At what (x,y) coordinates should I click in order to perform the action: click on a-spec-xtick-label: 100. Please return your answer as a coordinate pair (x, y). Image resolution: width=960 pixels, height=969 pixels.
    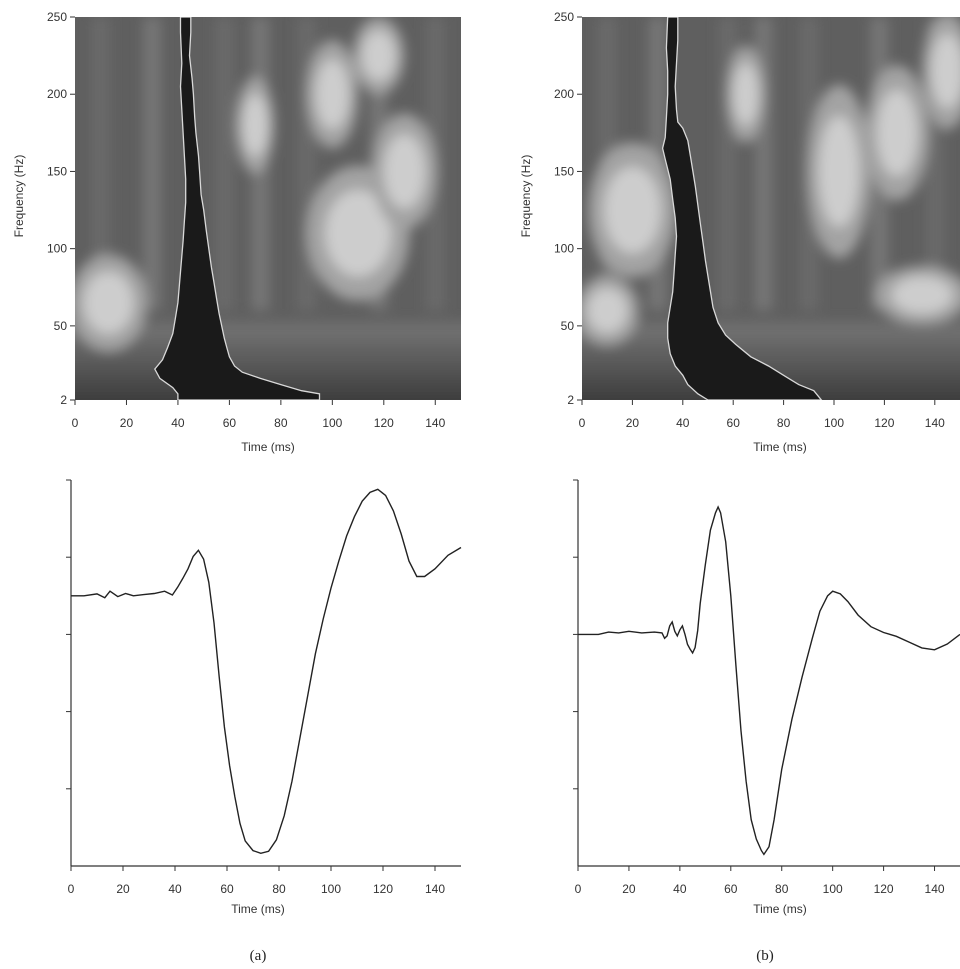
    Looking at the image, I should click on (332, 423).